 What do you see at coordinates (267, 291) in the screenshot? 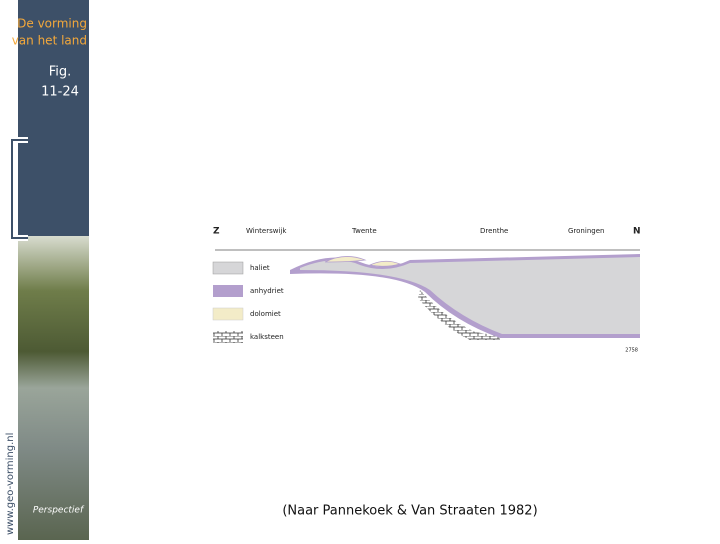
I see `legend-label: anhydriet` at bounding box center [267, 291].